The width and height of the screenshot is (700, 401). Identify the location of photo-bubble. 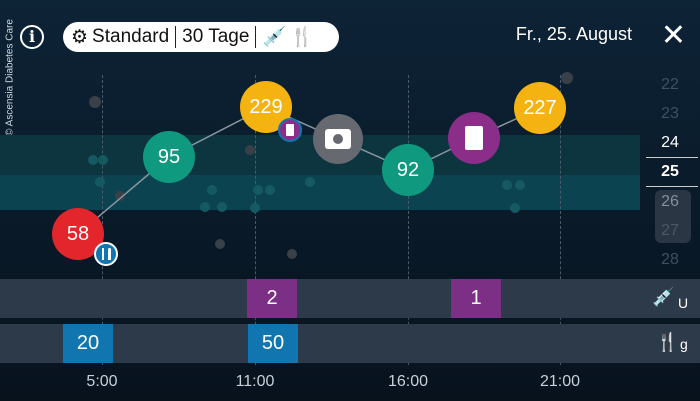
(338, 139).